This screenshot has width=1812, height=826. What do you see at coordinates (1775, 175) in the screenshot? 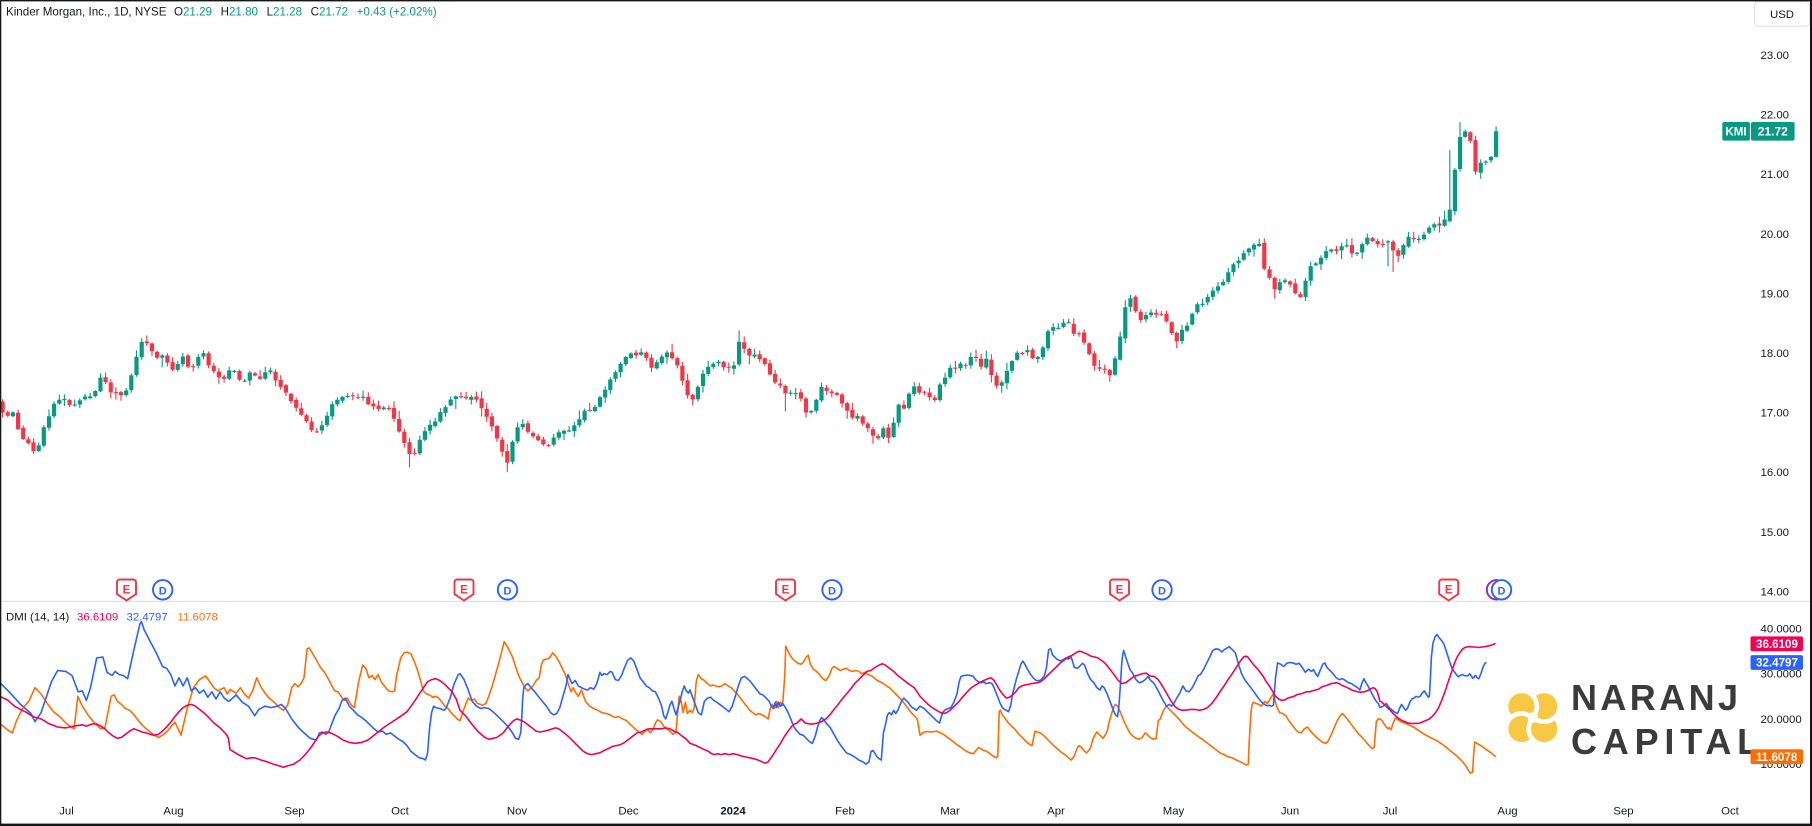
I see `svg-text: 21.00` at bounding box center [1775, 175].